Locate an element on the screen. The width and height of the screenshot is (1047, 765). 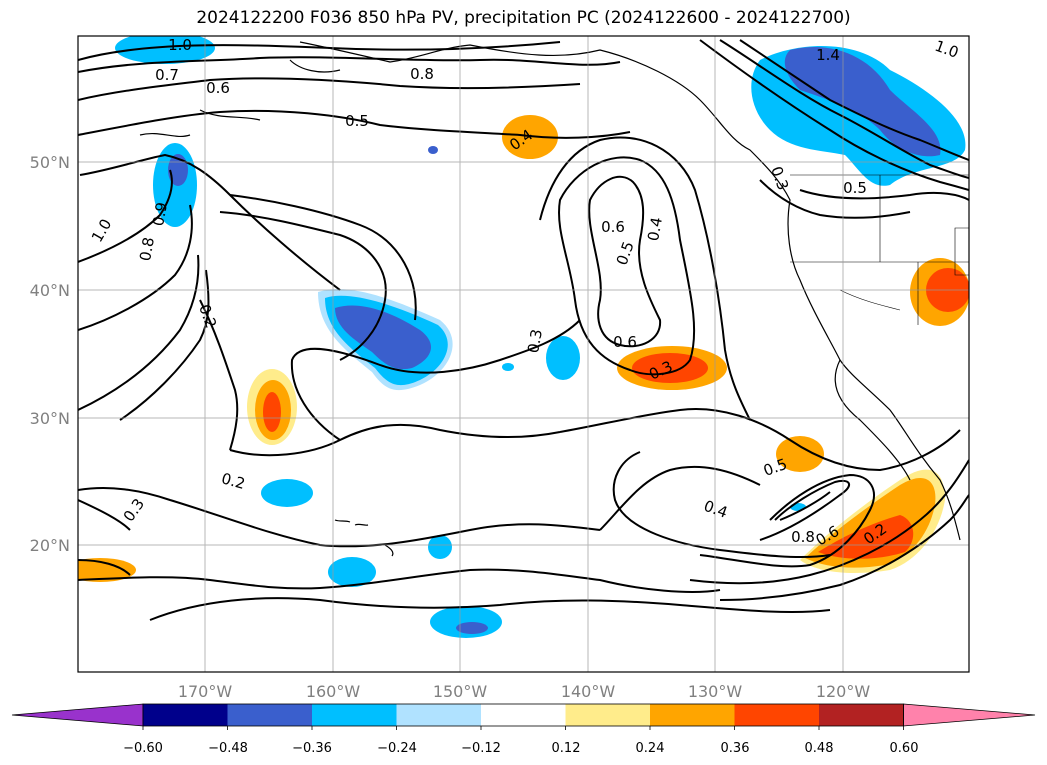
lon-label: 150°W is located at coordinates (460, 691).